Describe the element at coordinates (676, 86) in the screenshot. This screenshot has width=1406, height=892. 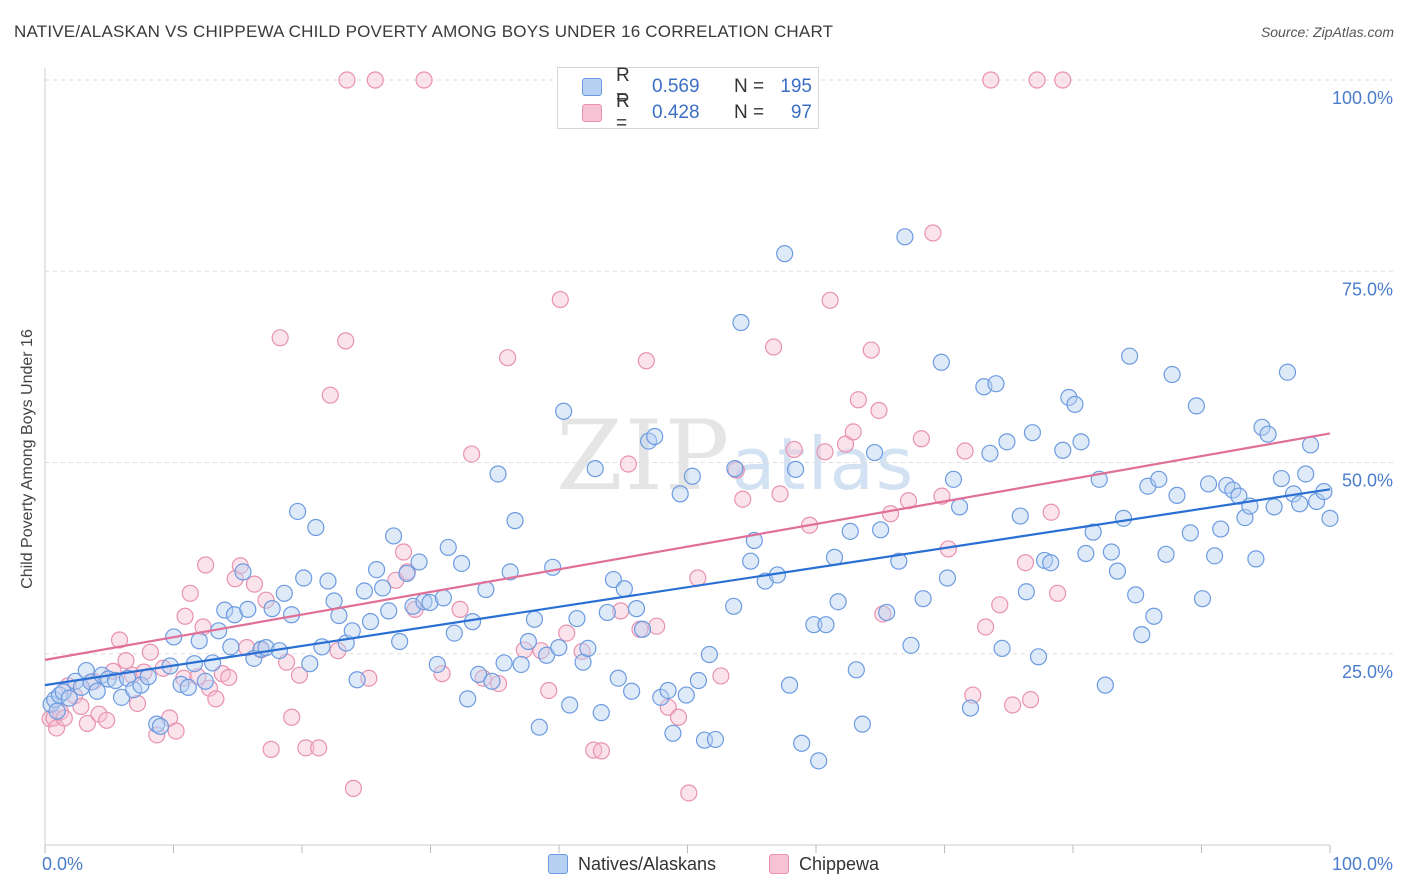
I see `legend-r-value: 0.569` at that location.